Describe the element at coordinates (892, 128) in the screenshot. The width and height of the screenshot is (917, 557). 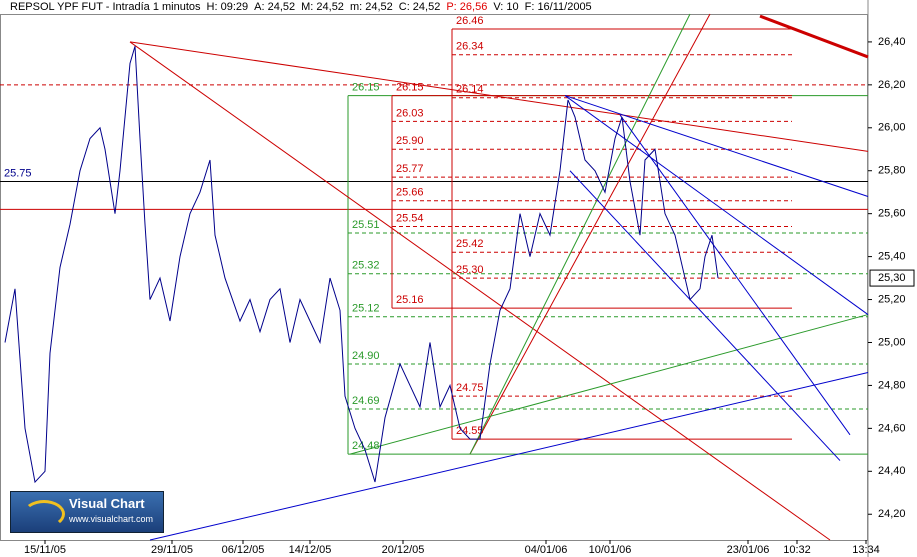
I see `y-tick-label: 26,00` at that location.